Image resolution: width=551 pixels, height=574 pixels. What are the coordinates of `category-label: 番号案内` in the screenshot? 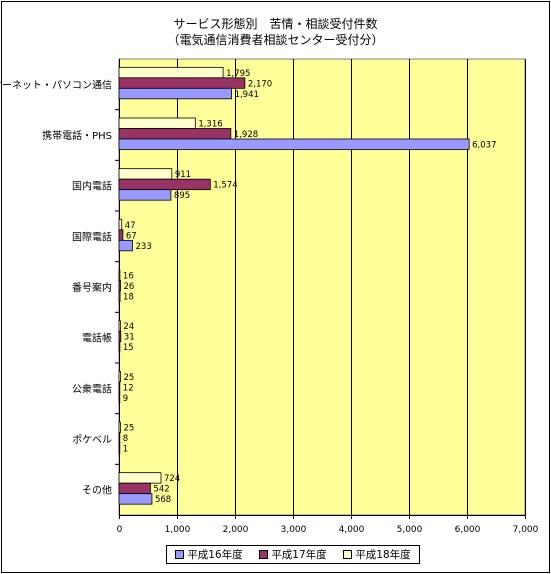 It's located at (92, 287).